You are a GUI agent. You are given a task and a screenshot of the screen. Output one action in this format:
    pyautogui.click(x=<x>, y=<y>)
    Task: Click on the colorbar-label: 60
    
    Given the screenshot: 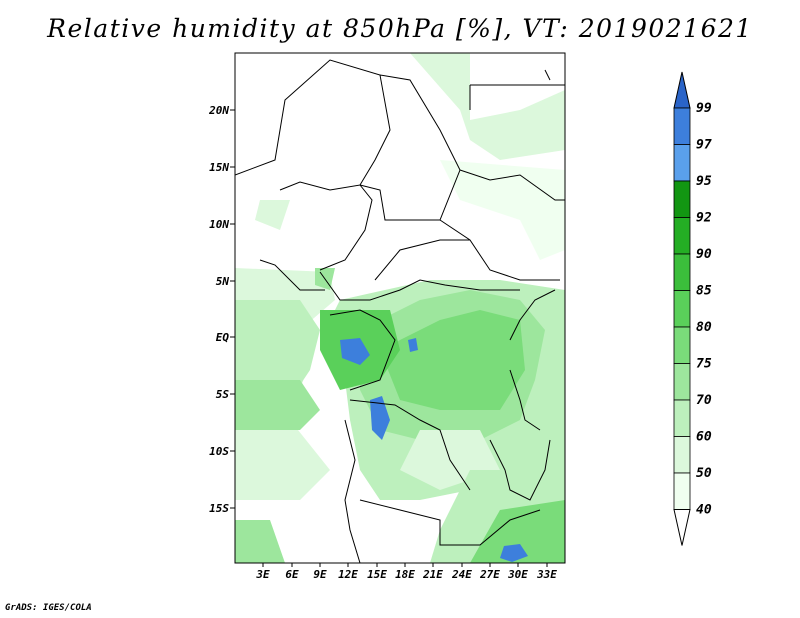 What is the action you would take?
    pyautogui.click(x=704, y=437)
    